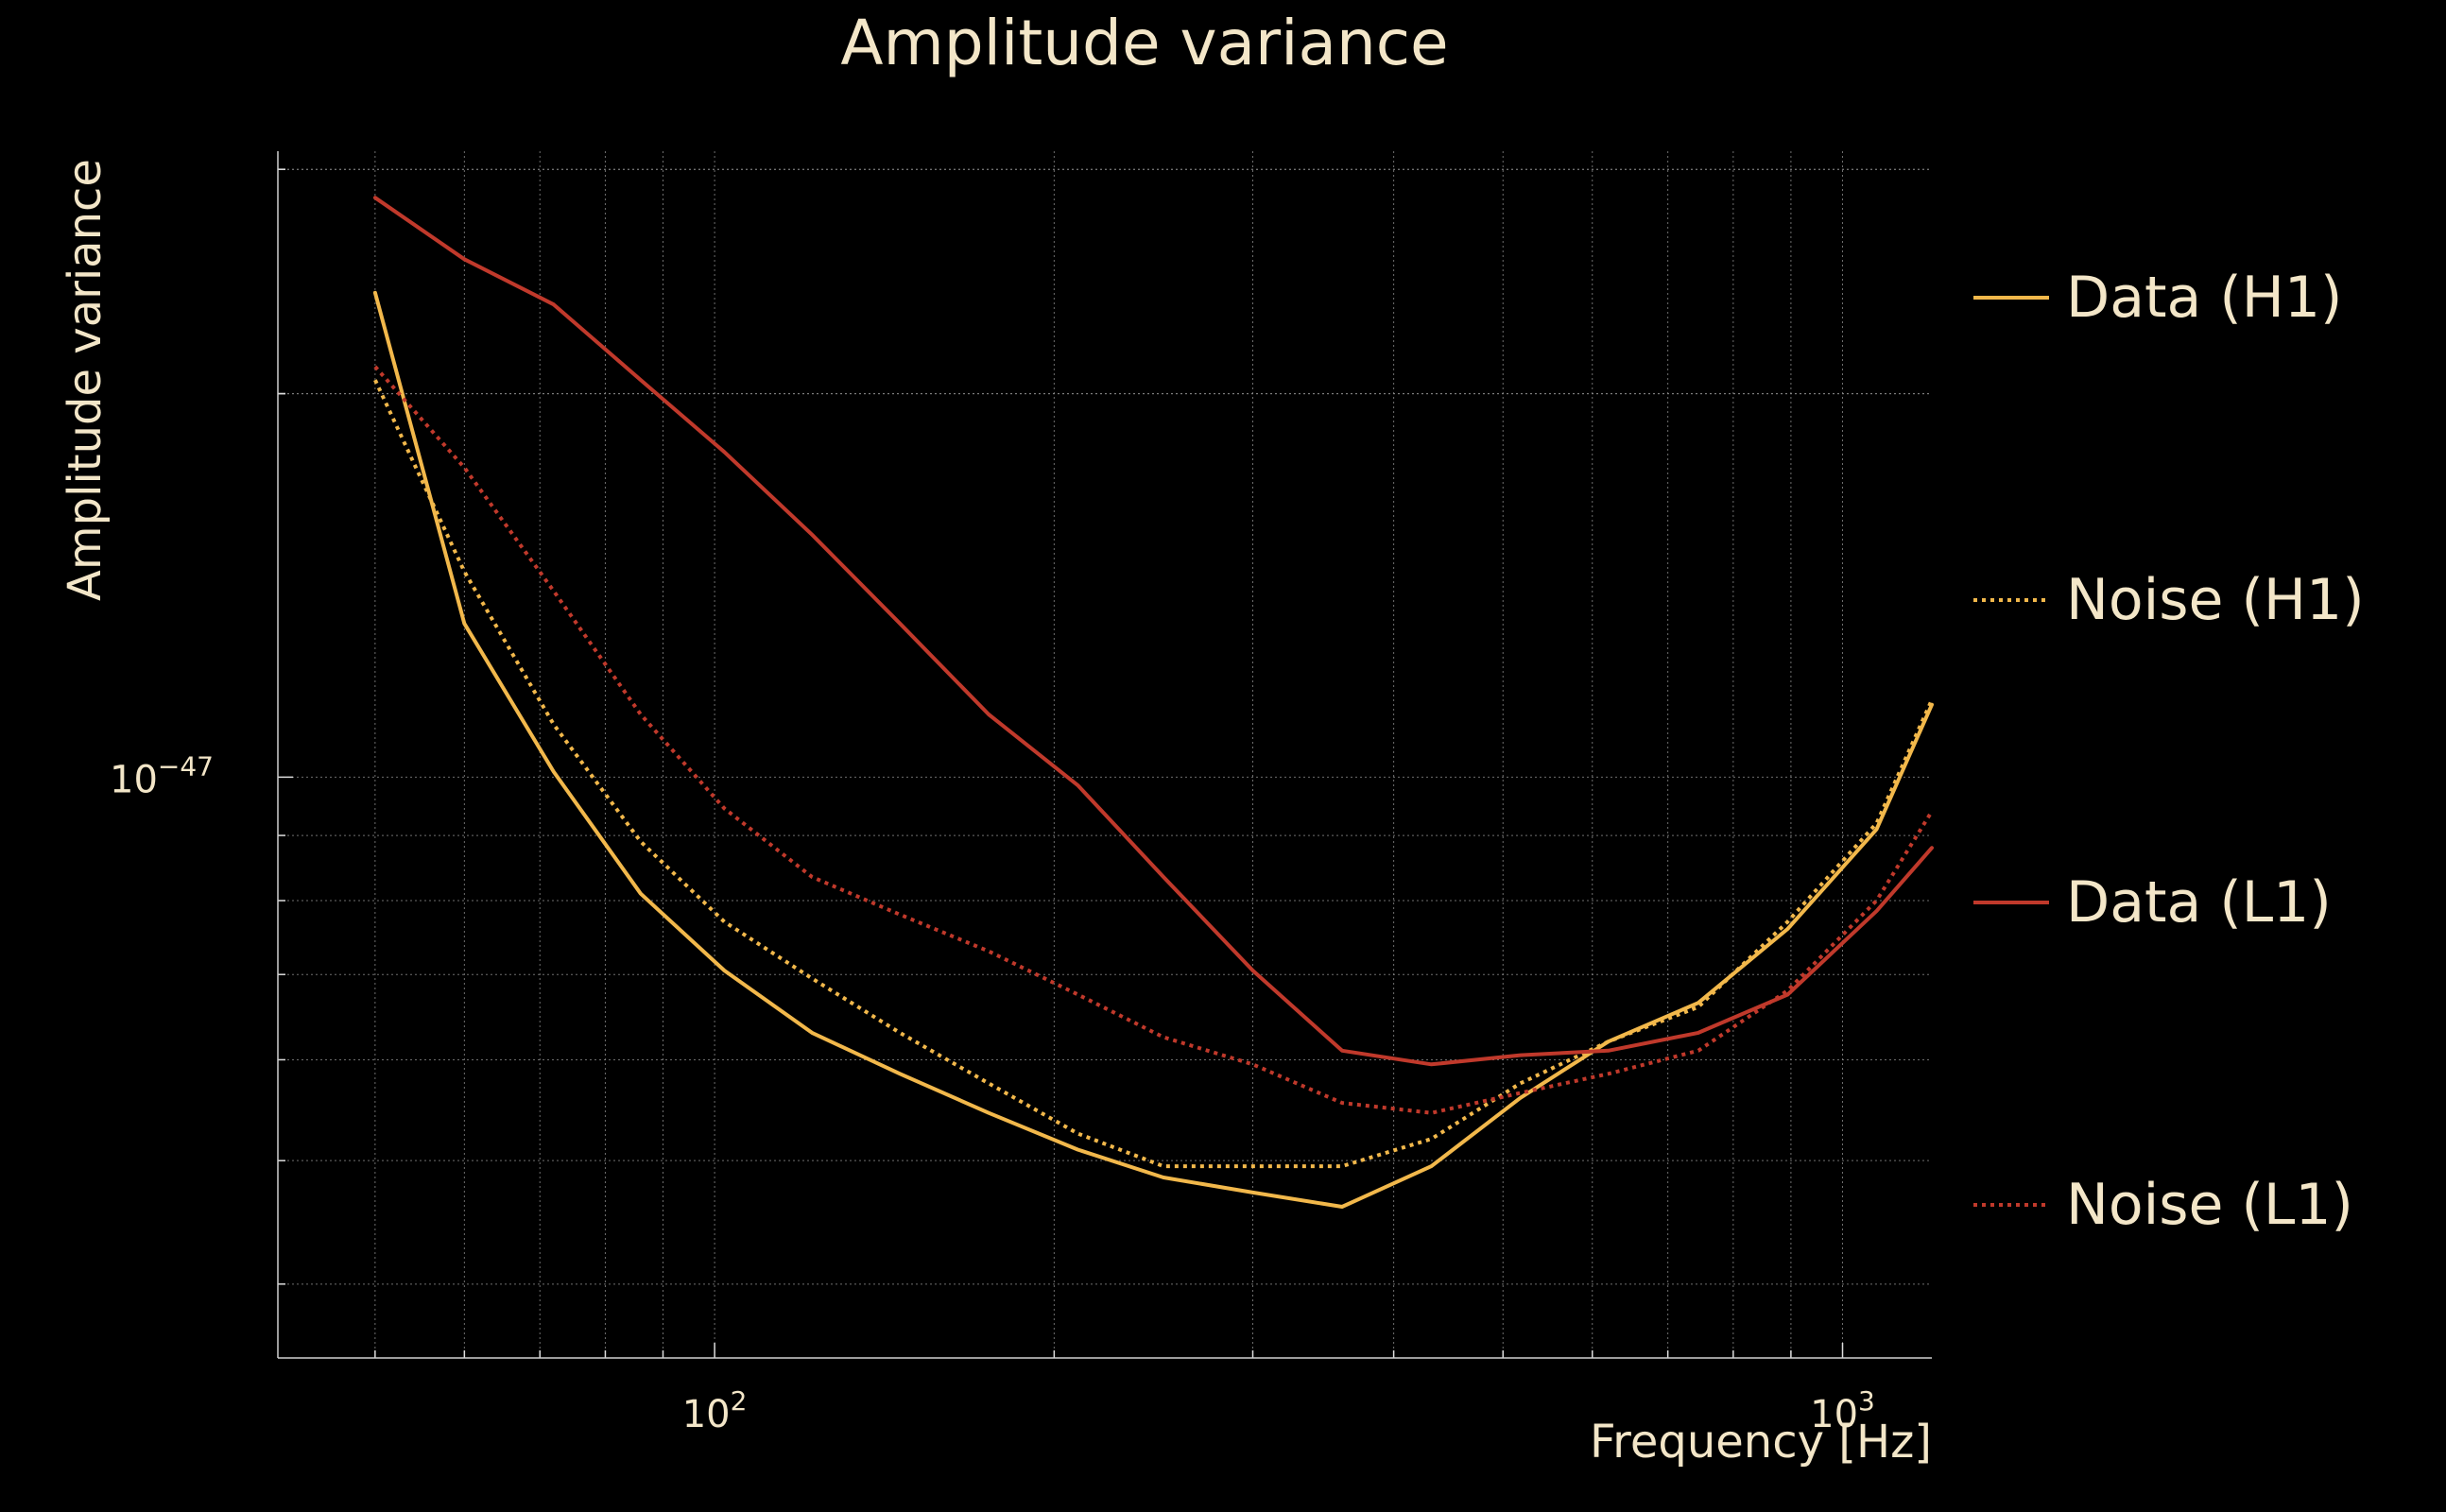 The image size is (2446, 1512). What do you see at coordinates (739, 1401) in the screenshot?
I see `x-tick-exponent: 2` at bounding box center [739, 1401].